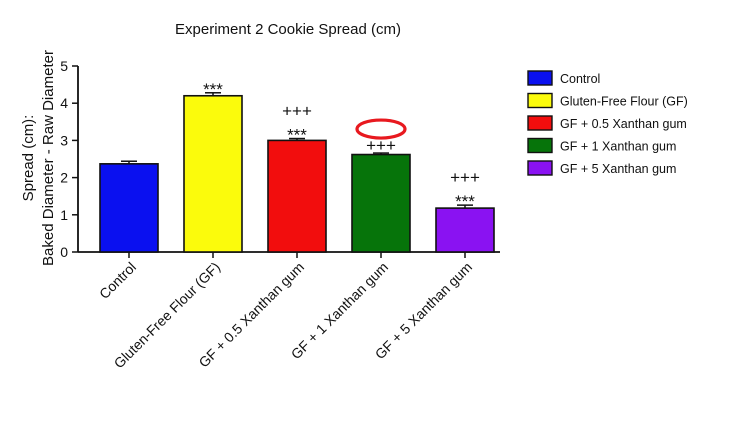 This screenshot has width=730, height=440. I want to click on y-axis: 0 1 2 3 4 5, so click(69, 159).